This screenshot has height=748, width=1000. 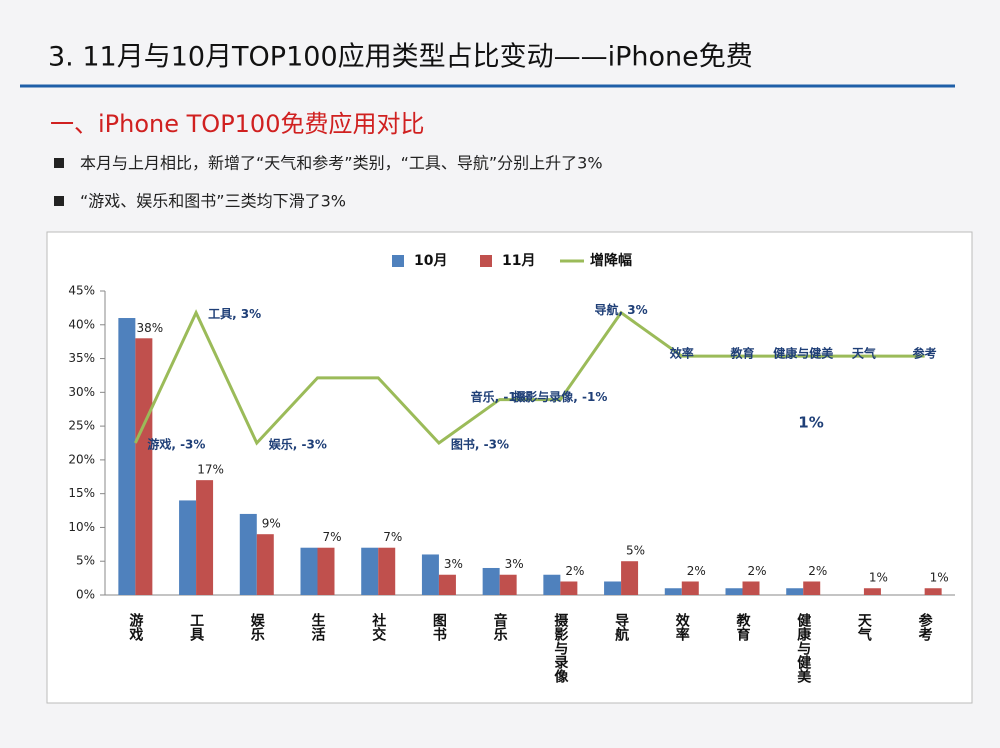 I want to click on legend-label: 10月, so click(x=430, y=261).